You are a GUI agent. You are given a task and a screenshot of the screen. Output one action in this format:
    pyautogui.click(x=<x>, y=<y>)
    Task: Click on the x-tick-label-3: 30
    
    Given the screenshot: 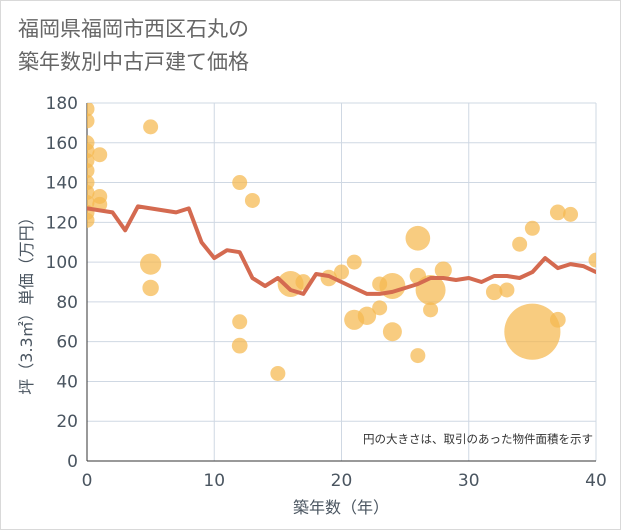 What is the action you would take?
    pyautogui.click(x=469, y=481)
    